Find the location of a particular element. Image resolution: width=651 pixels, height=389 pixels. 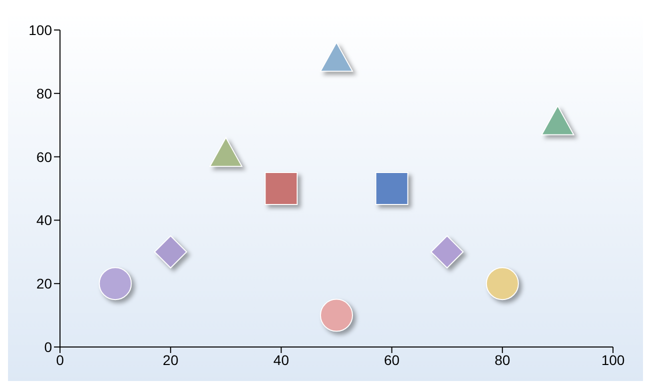

y-tick-label: 100 is located at coordinates (40, 30).